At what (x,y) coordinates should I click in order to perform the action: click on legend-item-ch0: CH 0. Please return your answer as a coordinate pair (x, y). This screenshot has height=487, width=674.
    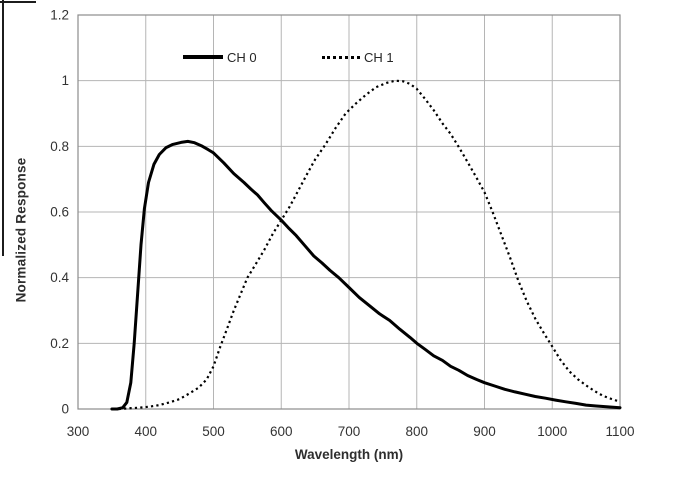
    Looking at the image, I should click on (220, 57).